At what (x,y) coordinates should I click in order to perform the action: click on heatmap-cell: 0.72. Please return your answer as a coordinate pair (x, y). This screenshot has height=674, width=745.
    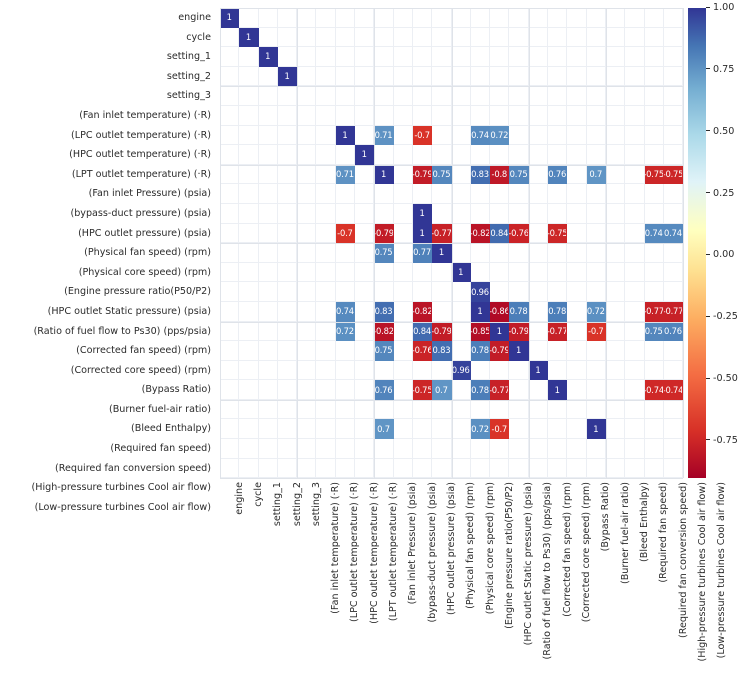
    Looking at the image, I should click on (345, 331).